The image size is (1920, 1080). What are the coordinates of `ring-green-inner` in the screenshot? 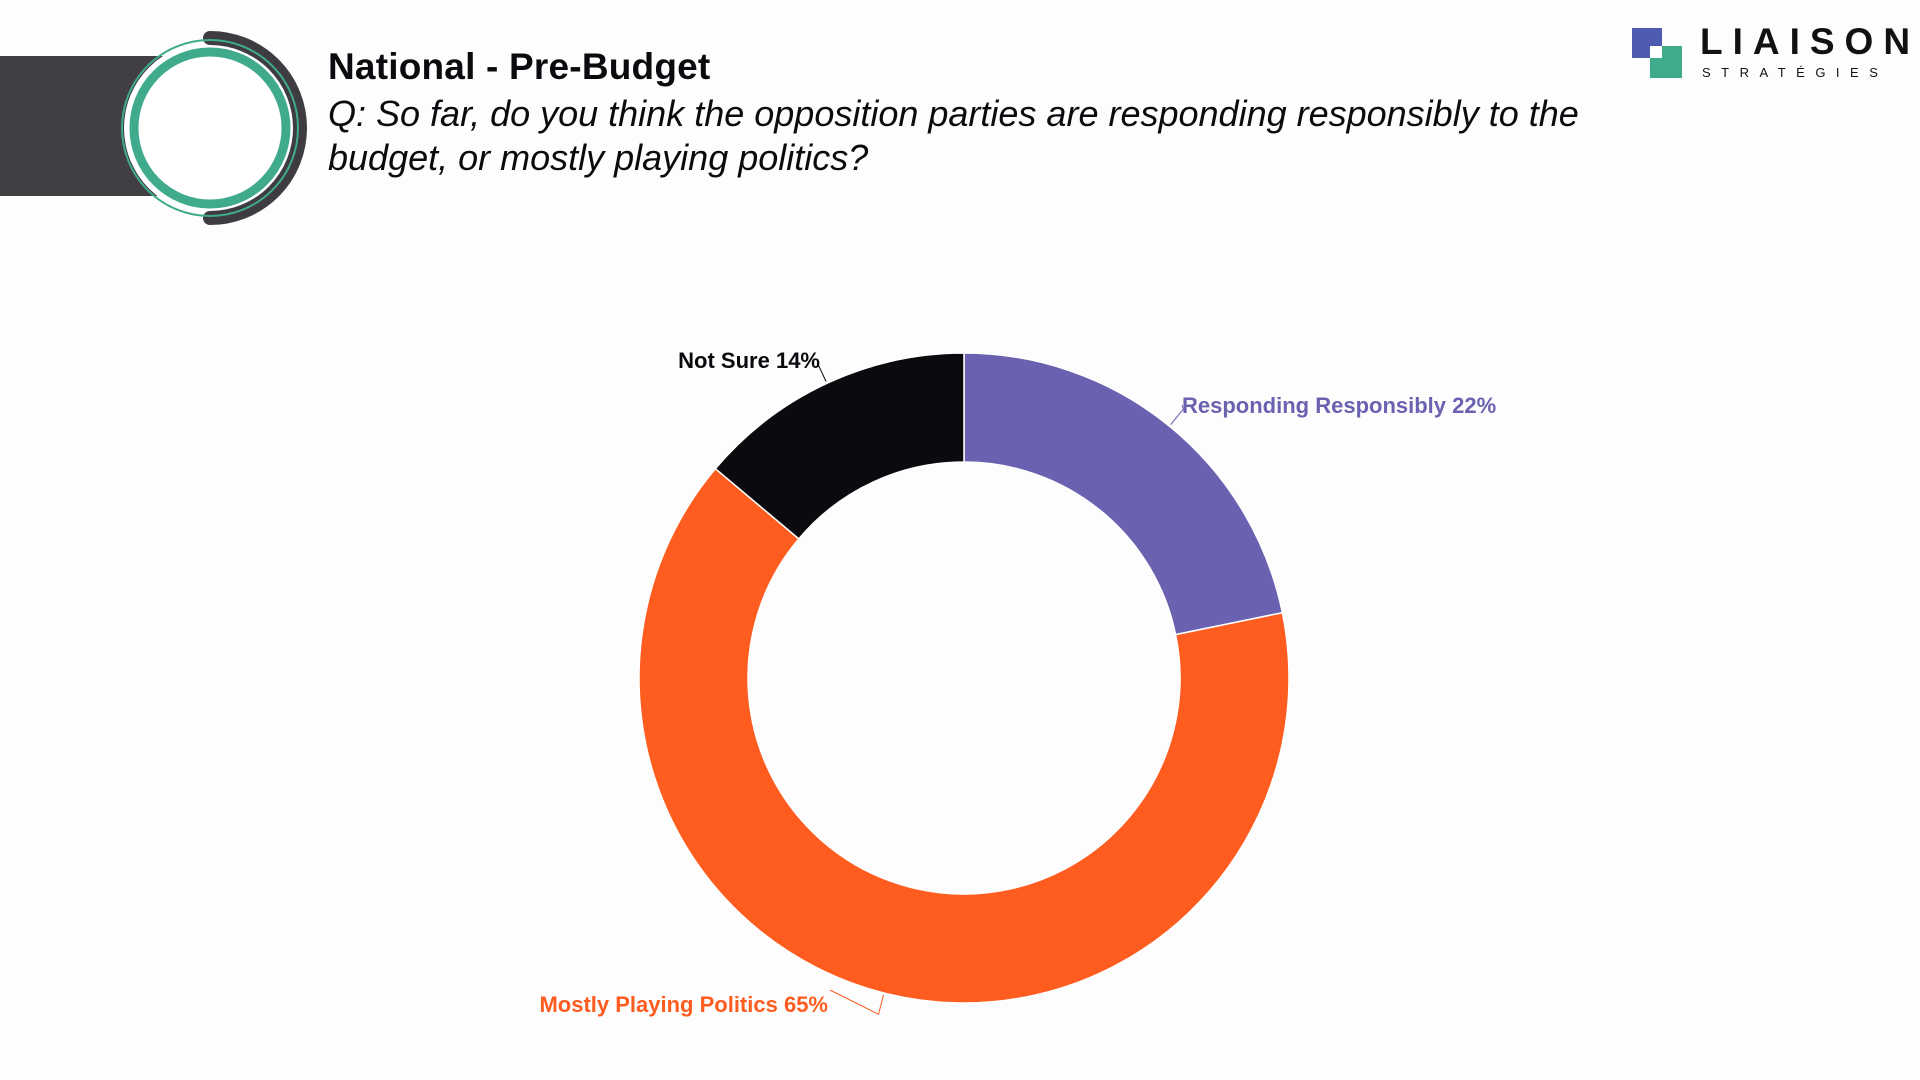 It's located at (210, 128).